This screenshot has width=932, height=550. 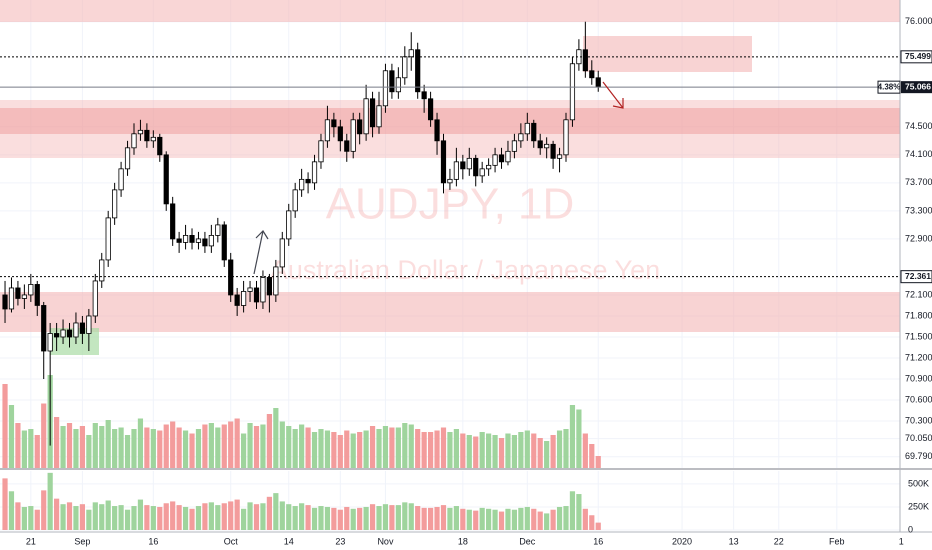 I want to click on x-tick-label: 2020, so click(x=682, y=541).